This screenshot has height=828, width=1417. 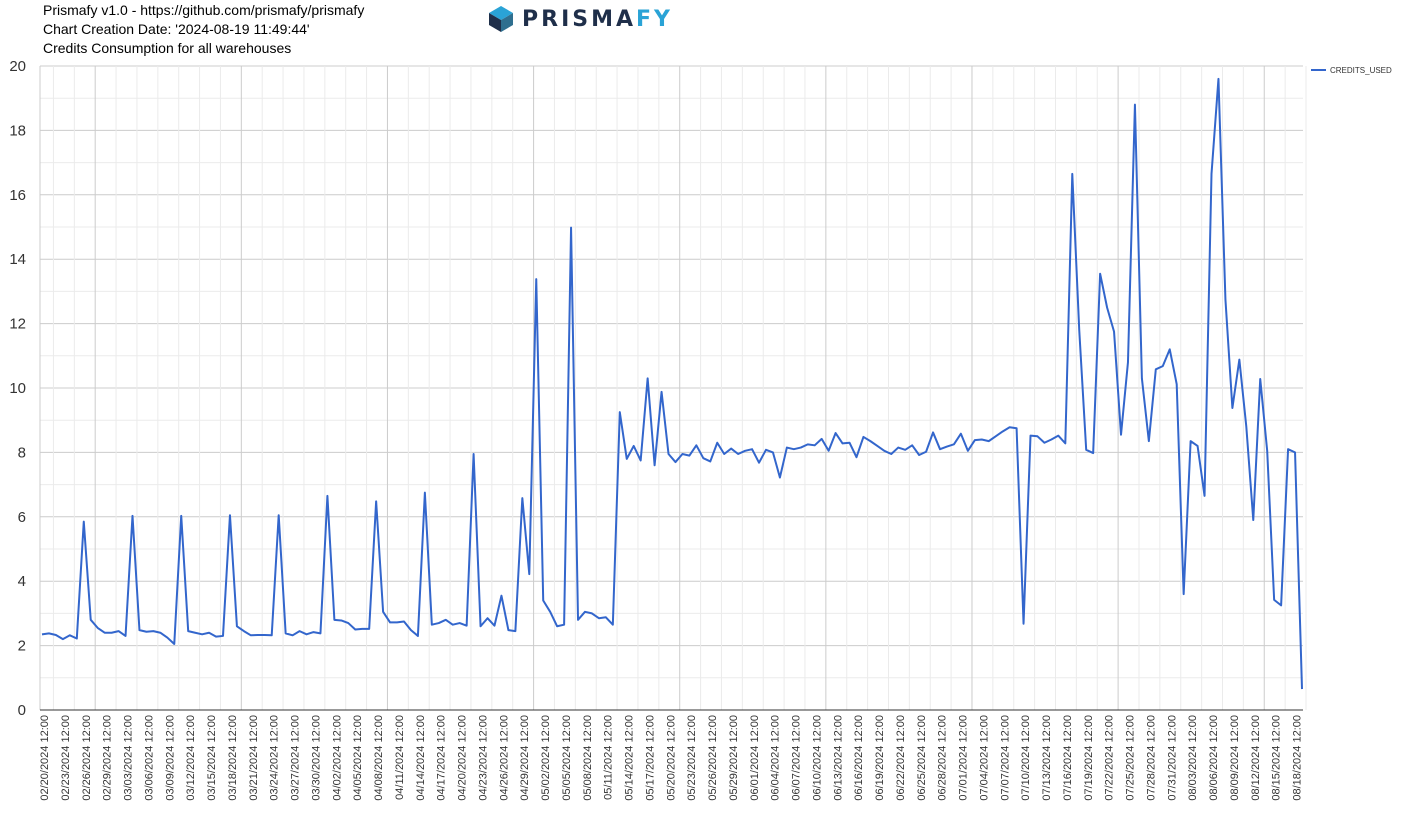 What do you see at coordinates (212, 758) in the screenshot?
I see `x-tick-label: 03/15/2024 12:00` at bounding box center [212, 758].